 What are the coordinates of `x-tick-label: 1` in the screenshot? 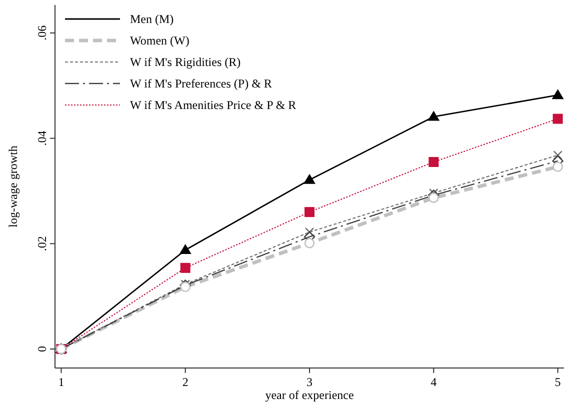 It's located at (61, 382).